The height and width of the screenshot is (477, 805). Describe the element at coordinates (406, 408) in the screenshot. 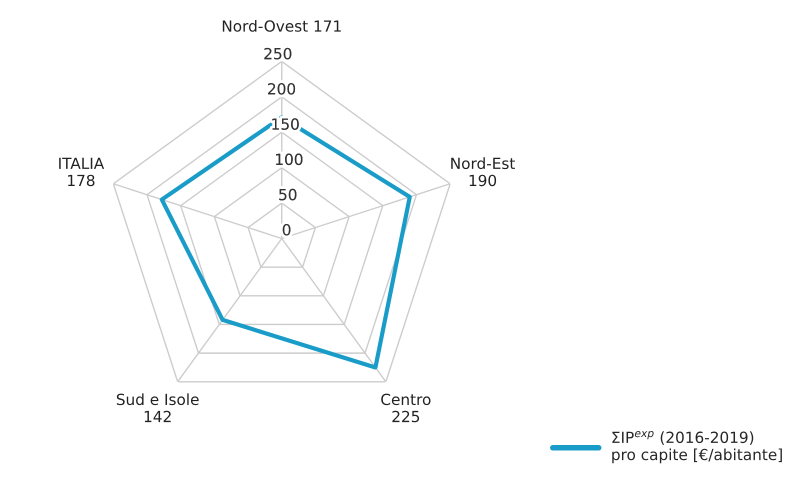

I see `spoke-label: Centro 225` at that location.